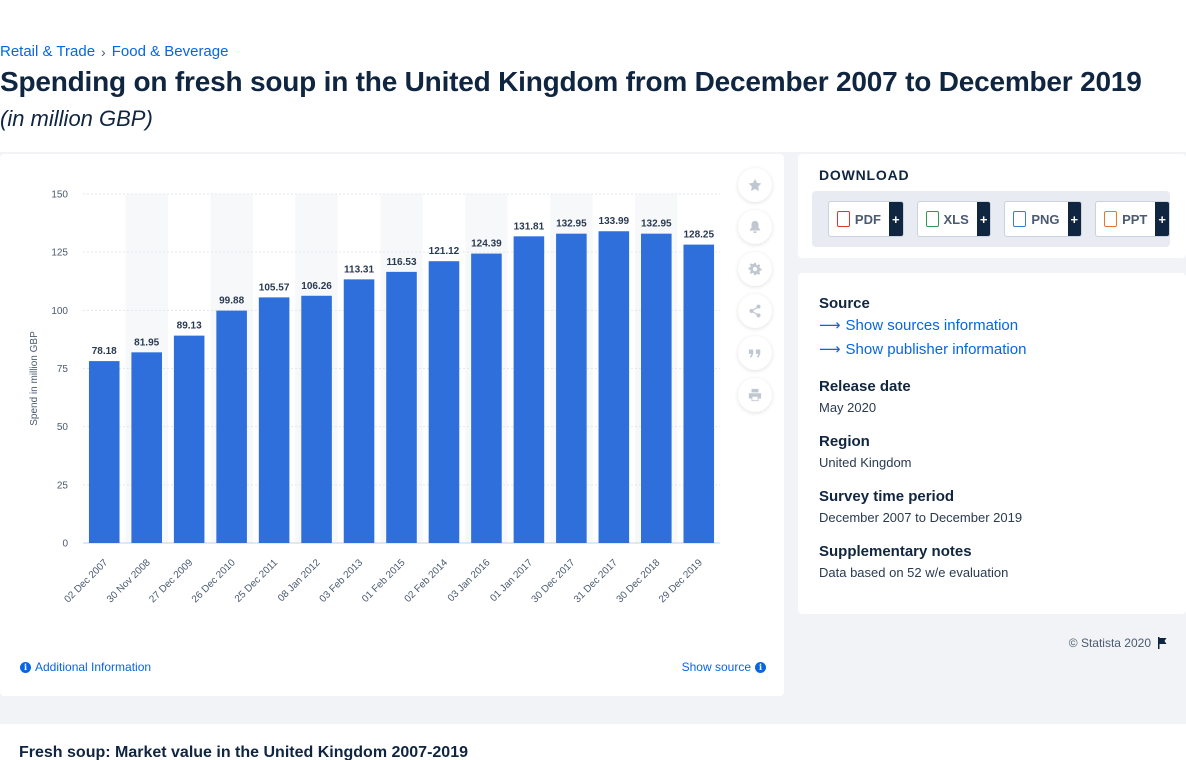 The image size is (1186, 760). I want to click on show-source-label: Show source, so click(716, 667).